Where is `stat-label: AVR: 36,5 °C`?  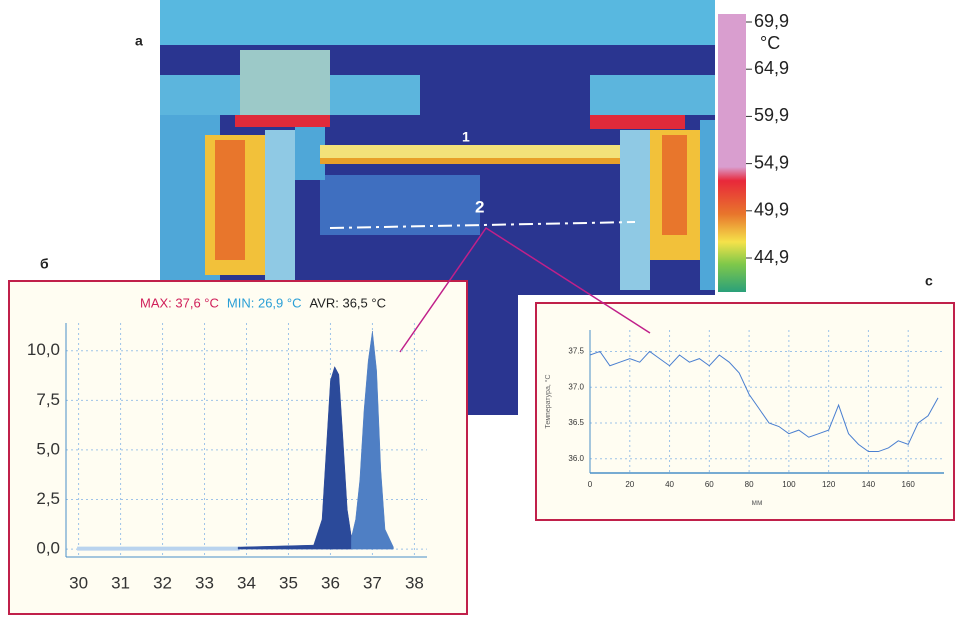
stat-label: AVR: 36,5 °C is located at coordinates (347, 302).